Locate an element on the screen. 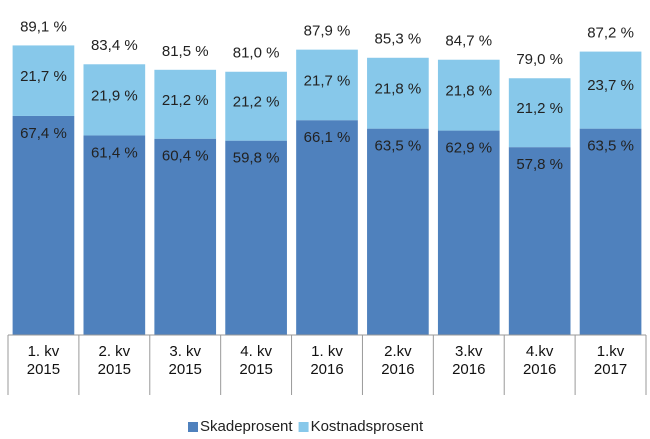 This screenshot has height=439, width=650. total-label: 84,7 % is located at coordinates (468, 41).